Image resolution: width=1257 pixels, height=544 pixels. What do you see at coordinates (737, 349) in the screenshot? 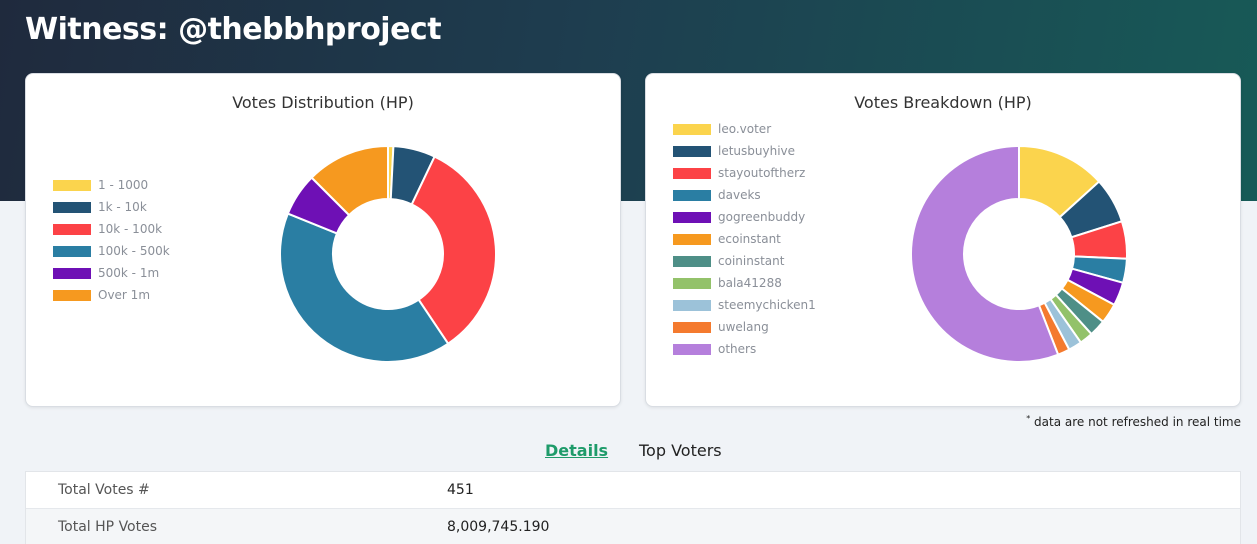
I see `legend-label: others` at bounding box center [737, 349].